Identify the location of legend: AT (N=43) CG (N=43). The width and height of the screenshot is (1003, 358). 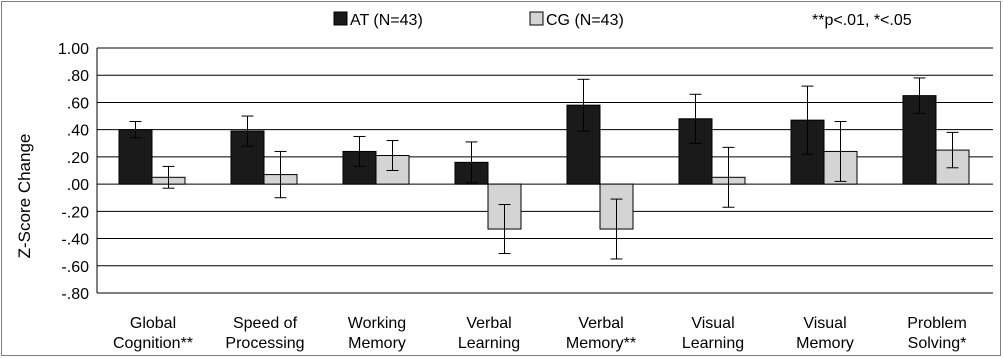
(478, 20).